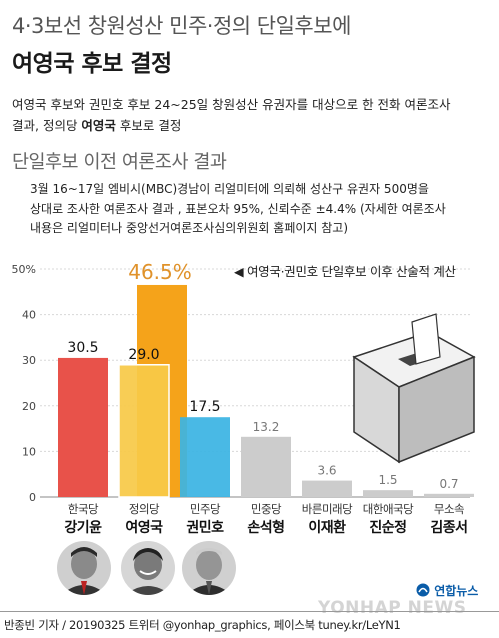 Image resolution: width=499 pixels, height=638 pixels. What do you see at coordinates (249, 611) in the screenshot?
I see `footer-divider` at bounding box center [249, 611].